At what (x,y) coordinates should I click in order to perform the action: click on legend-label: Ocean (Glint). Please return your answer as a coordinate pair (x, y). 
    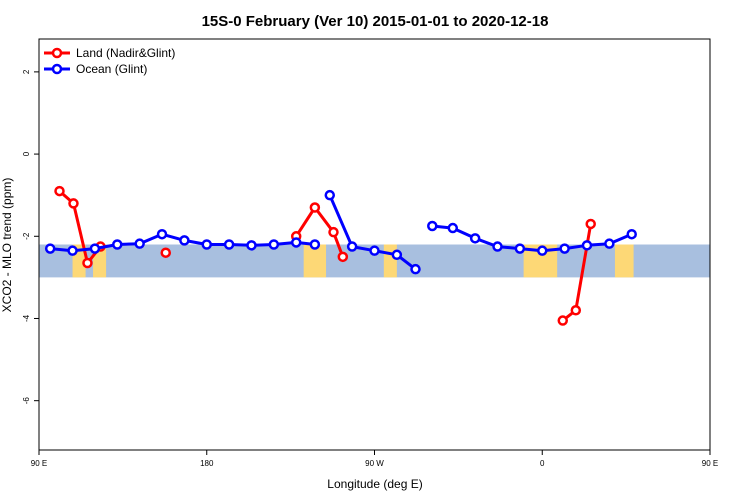
    Looking at the image, I should click on (111, 69).